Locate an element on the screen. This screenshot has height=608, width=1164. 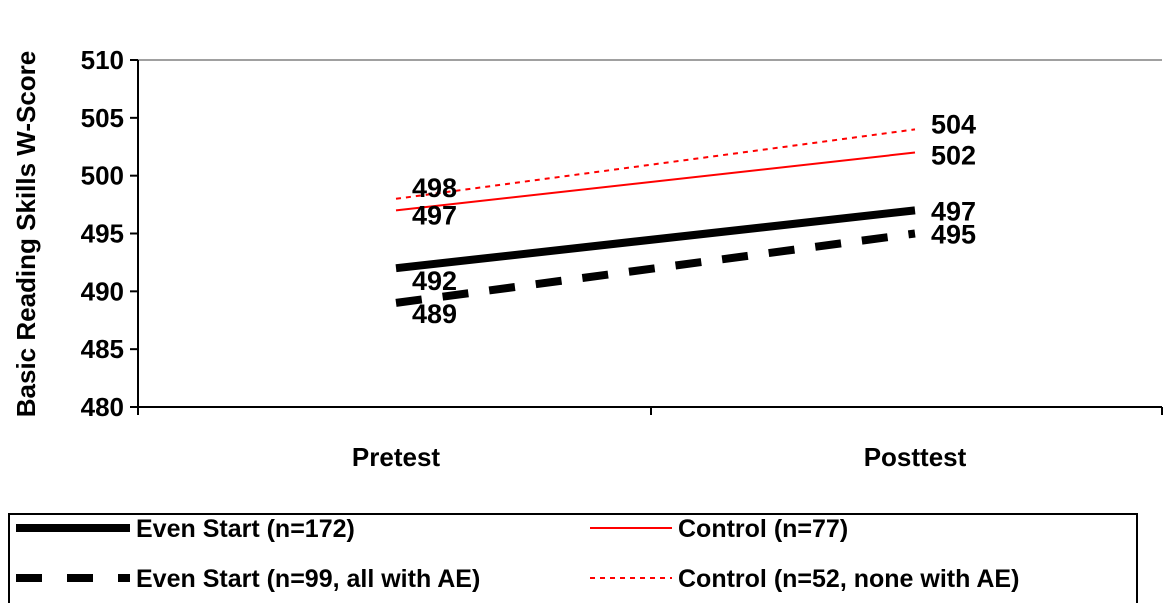
y-axis-title: Basic Reading Skills W-Score is located at coordinates (26, 234).